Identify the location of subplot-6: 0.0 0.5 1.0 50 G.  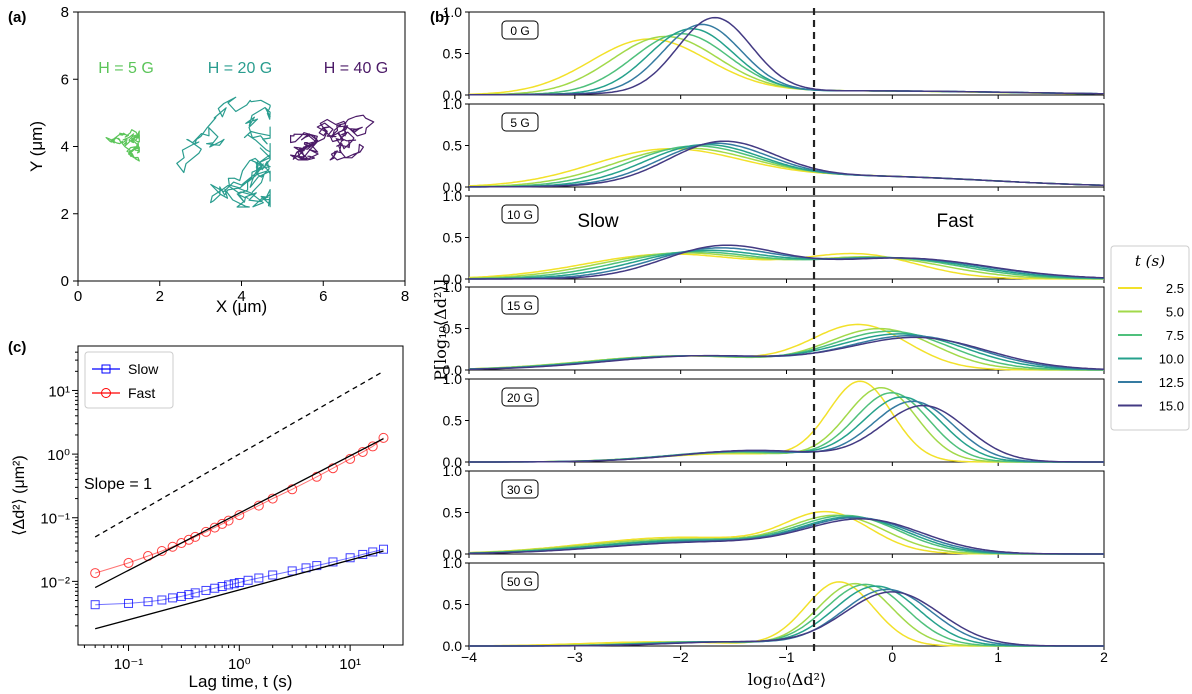
(774, 604).